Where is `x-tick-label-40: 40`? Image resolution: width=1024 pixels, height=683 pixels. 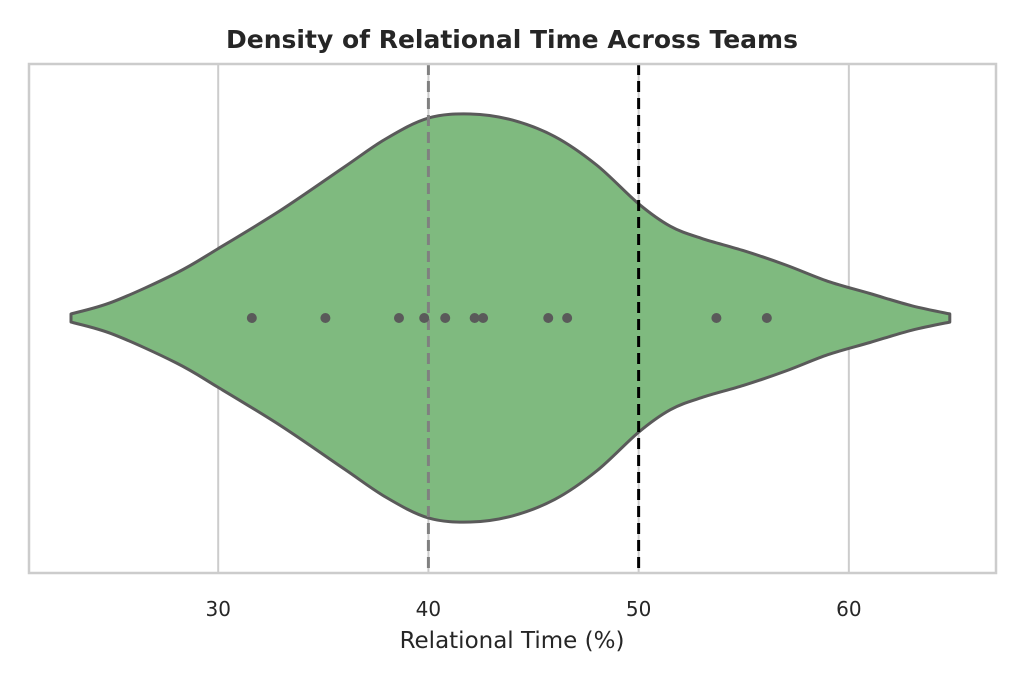 x-tick-label-40: 40 is located at coordinates (428, 609).